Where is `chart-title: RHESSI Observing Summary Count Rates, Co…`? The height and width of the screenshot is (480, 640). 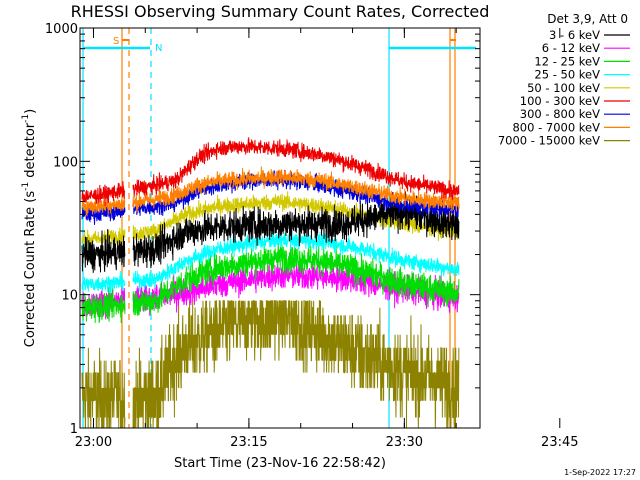
chart-title: RHESSI Observing Summary Count Rates, Co… is located at coordinates (280, 11).